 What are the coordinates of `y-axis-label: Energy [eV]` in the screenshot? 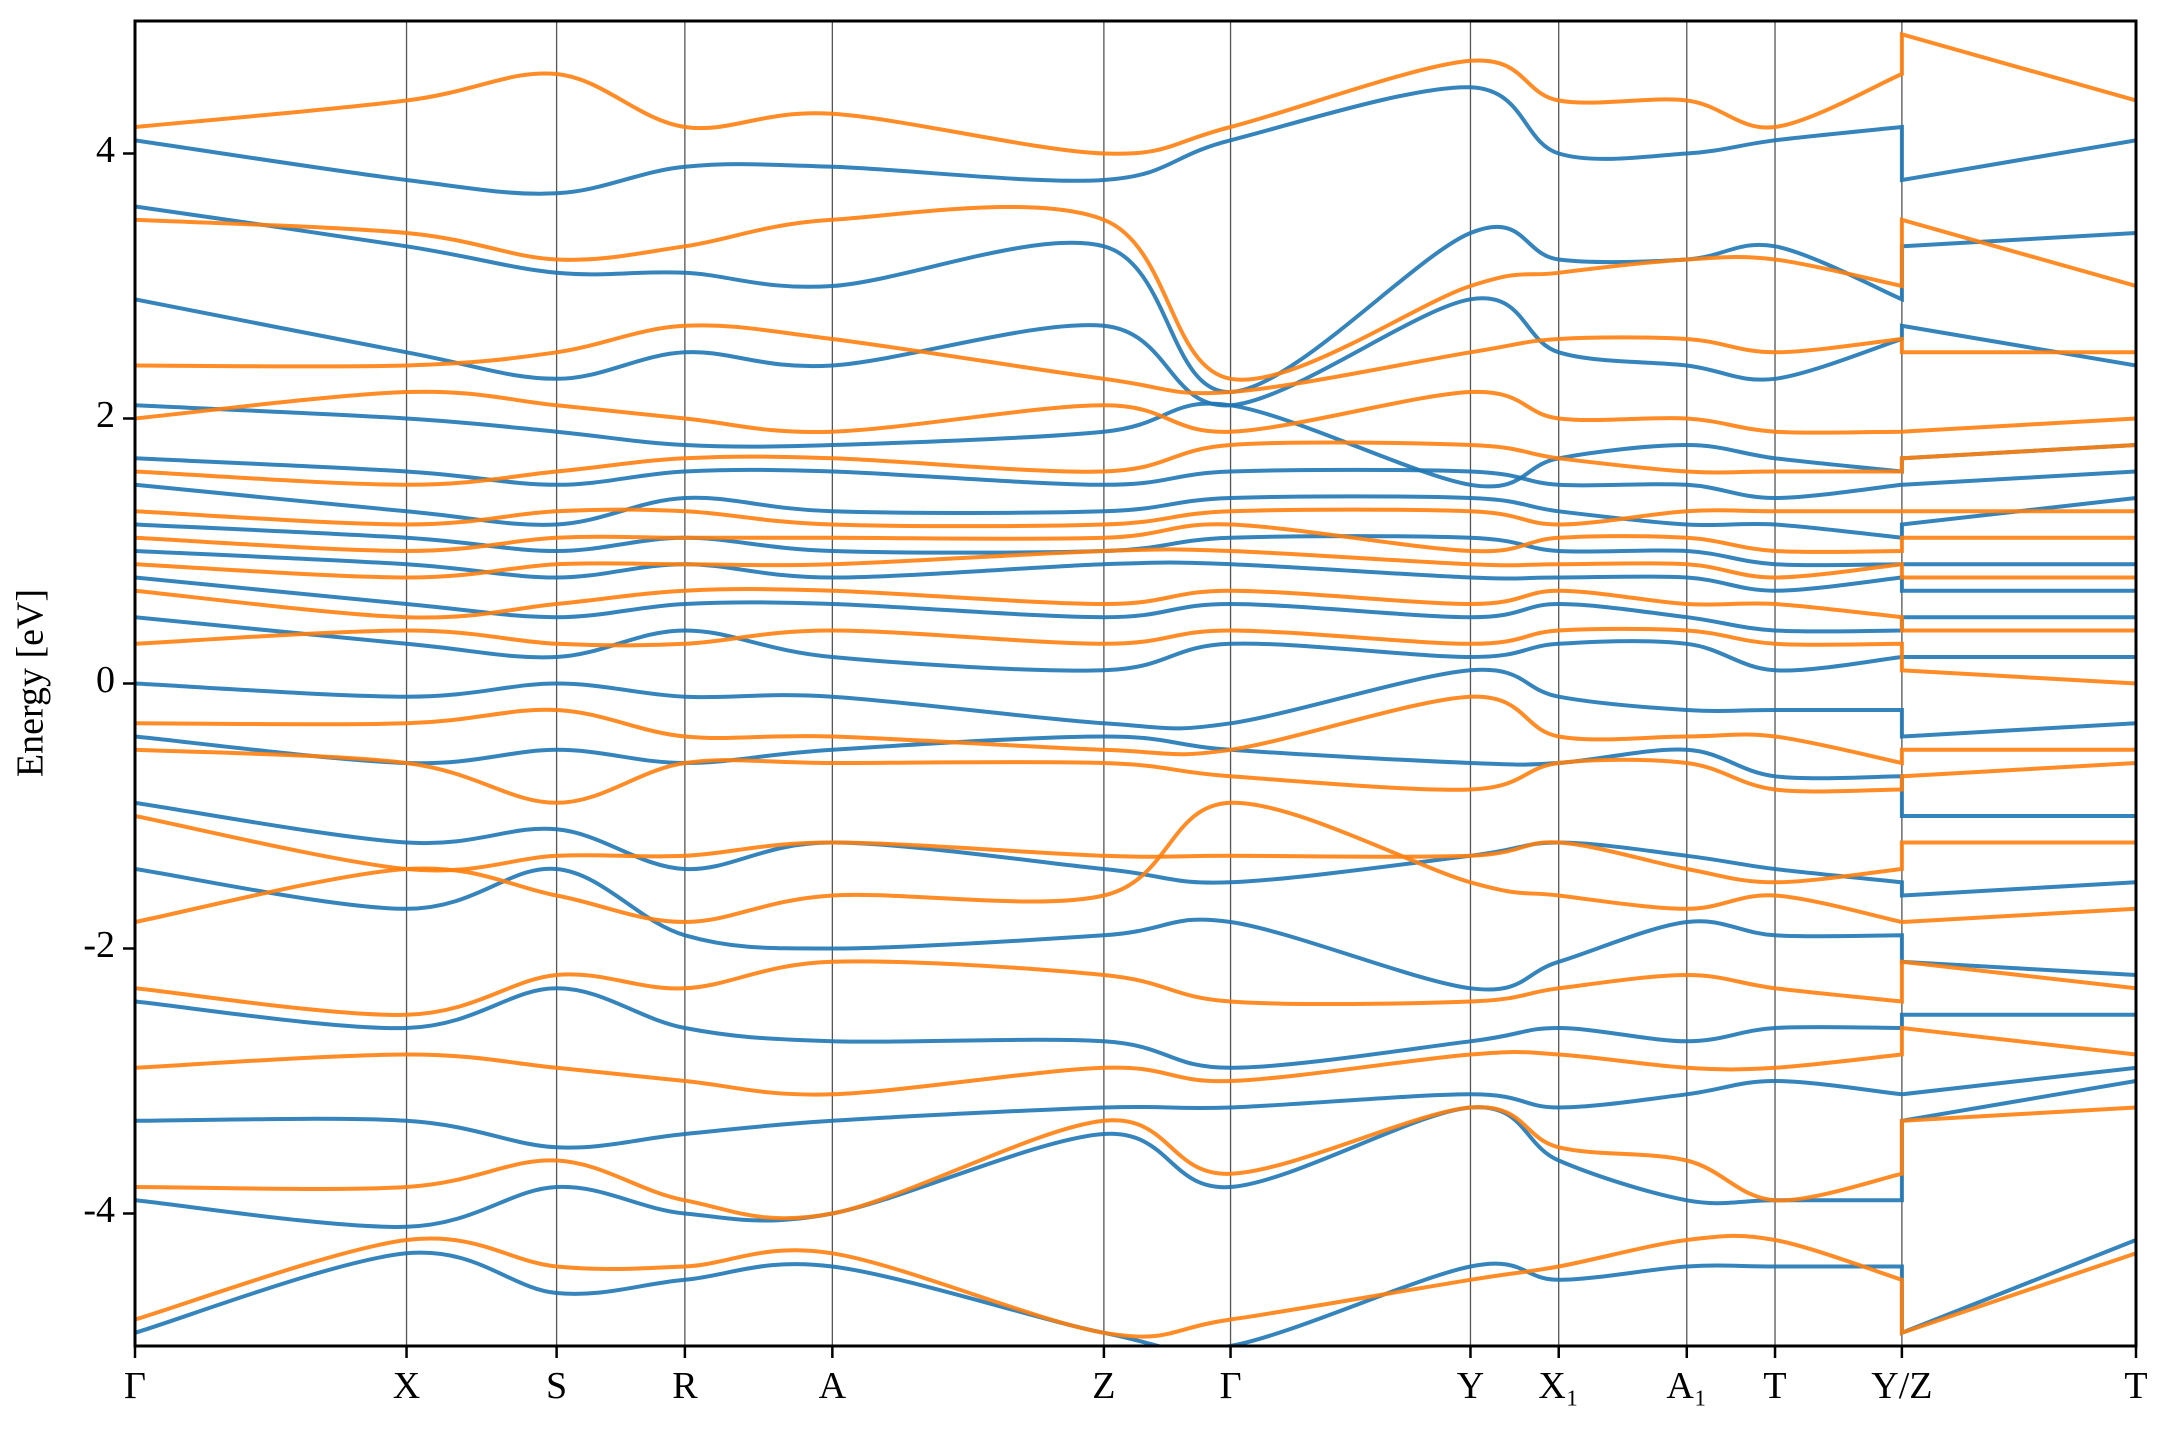 It's located at (31, 683).